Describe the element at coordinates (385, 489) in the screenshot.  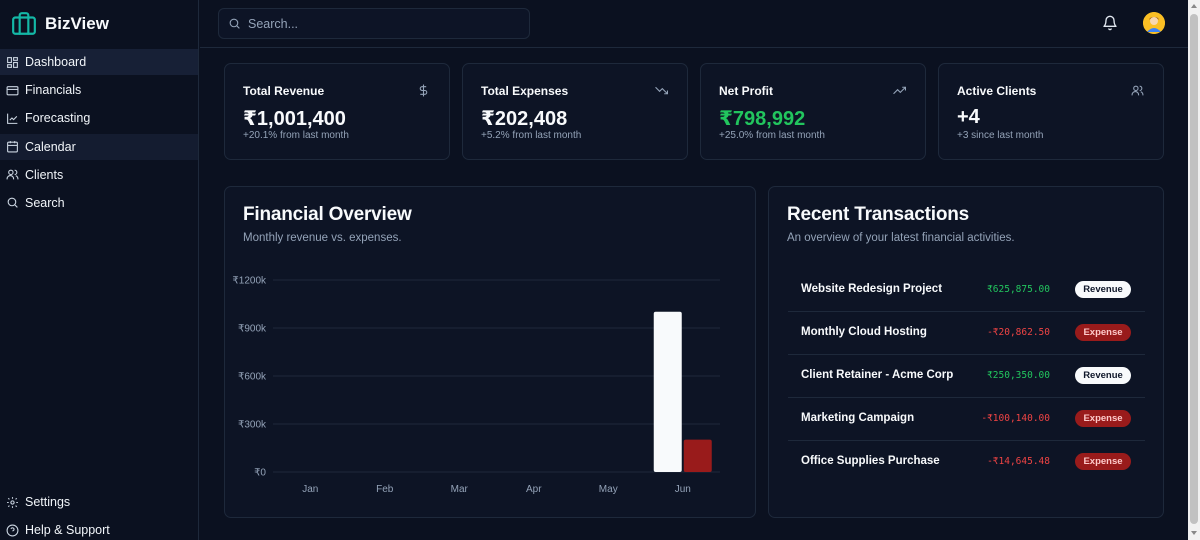
I see `x-tick-label: Feb` at that location.